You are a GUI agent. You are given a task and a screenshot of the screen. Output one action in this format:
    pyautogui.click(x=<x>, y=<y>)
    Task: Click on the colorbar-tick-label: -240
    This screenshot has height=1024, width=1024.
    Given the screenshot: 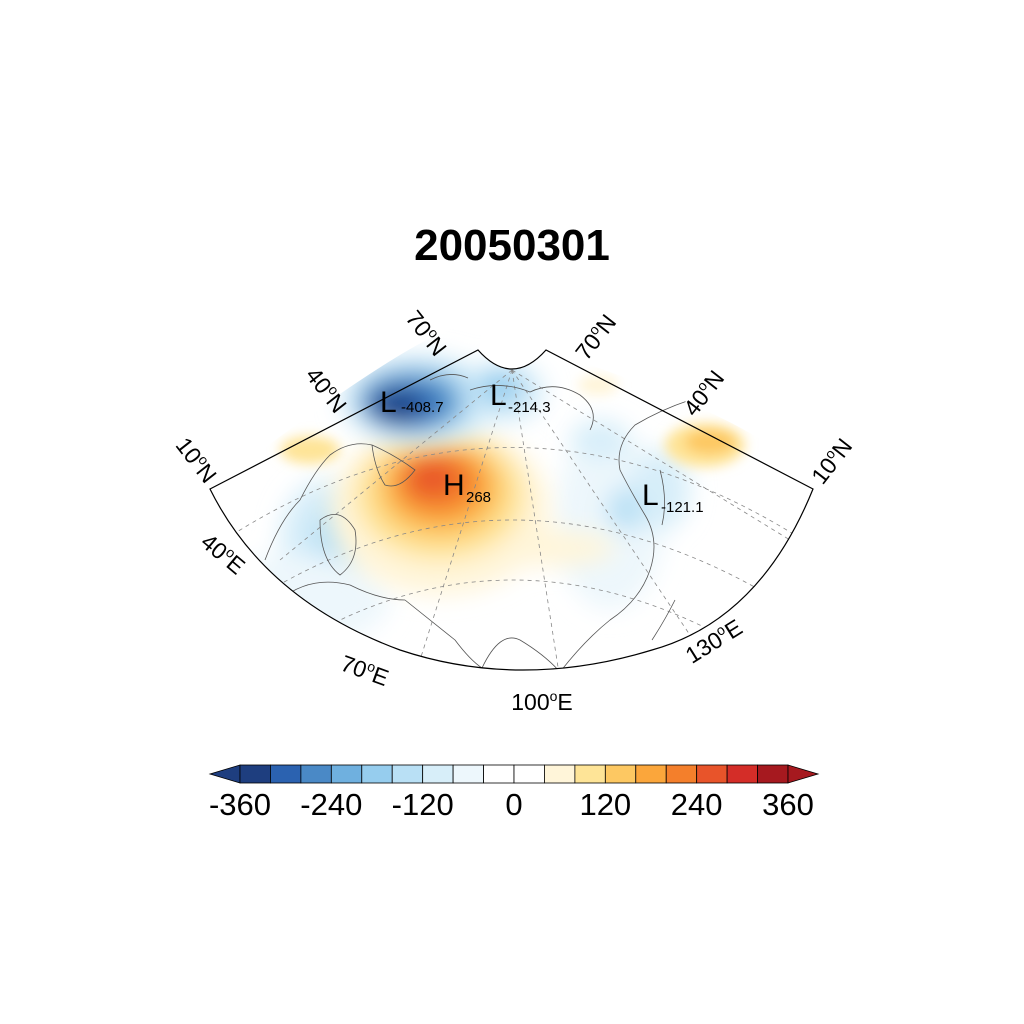 What is the action you would take?
    pyautogui.click(x=331, y=804)
    